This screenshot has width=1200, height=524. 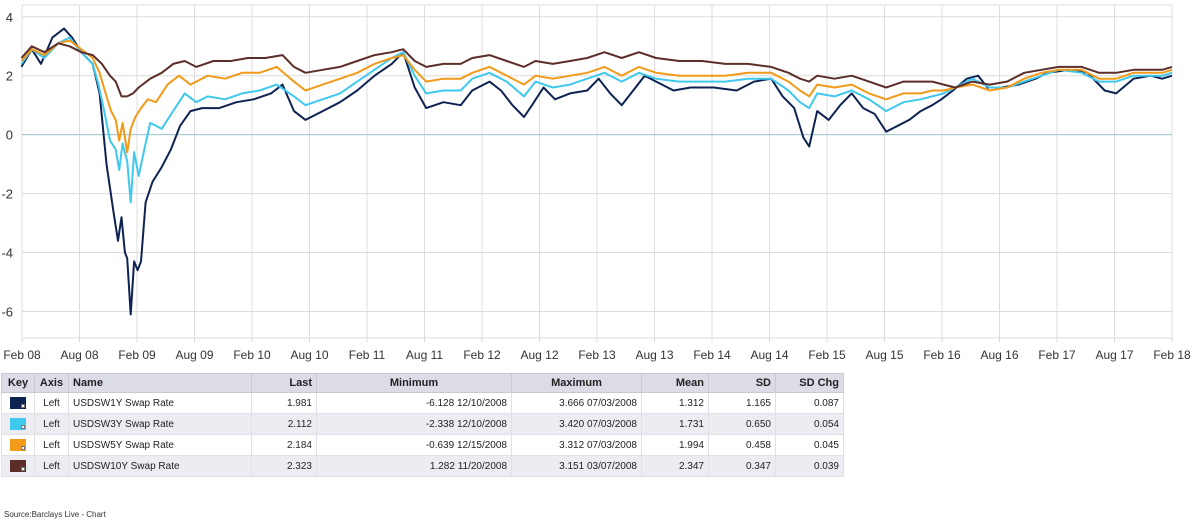 I want to click on x-tick-label: Aug 15, so click(x=884, y=355).